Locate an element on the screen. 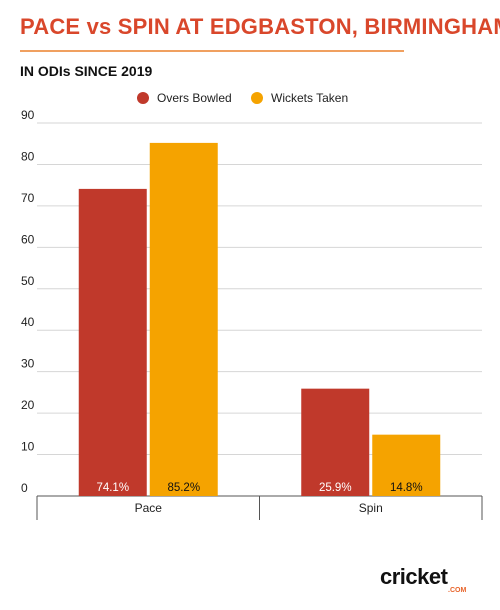 This screenshot has width=500, height=610. legend-swatch-overs is located at coordinates (143, 98).